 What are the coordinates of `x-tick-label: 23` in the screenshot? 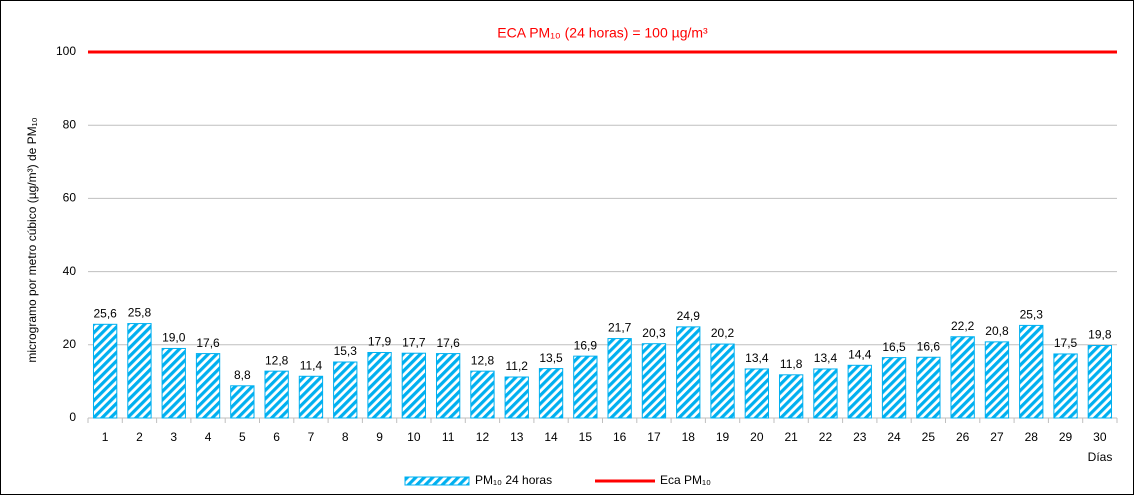 It's located at (860, 437).